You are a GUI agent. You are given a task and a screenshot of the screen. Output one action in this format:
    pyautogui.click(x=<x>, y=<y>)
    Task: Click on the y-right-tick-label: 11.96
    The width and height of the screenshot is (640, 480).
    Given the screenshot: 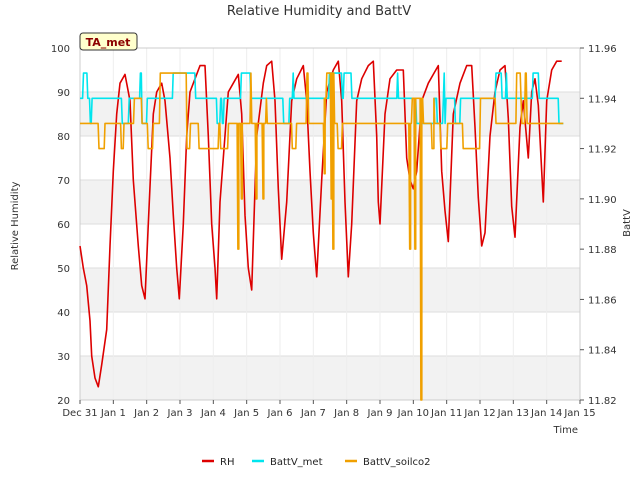 What is the action you would take?
    pyautogui.click(x=602, y=49)
    